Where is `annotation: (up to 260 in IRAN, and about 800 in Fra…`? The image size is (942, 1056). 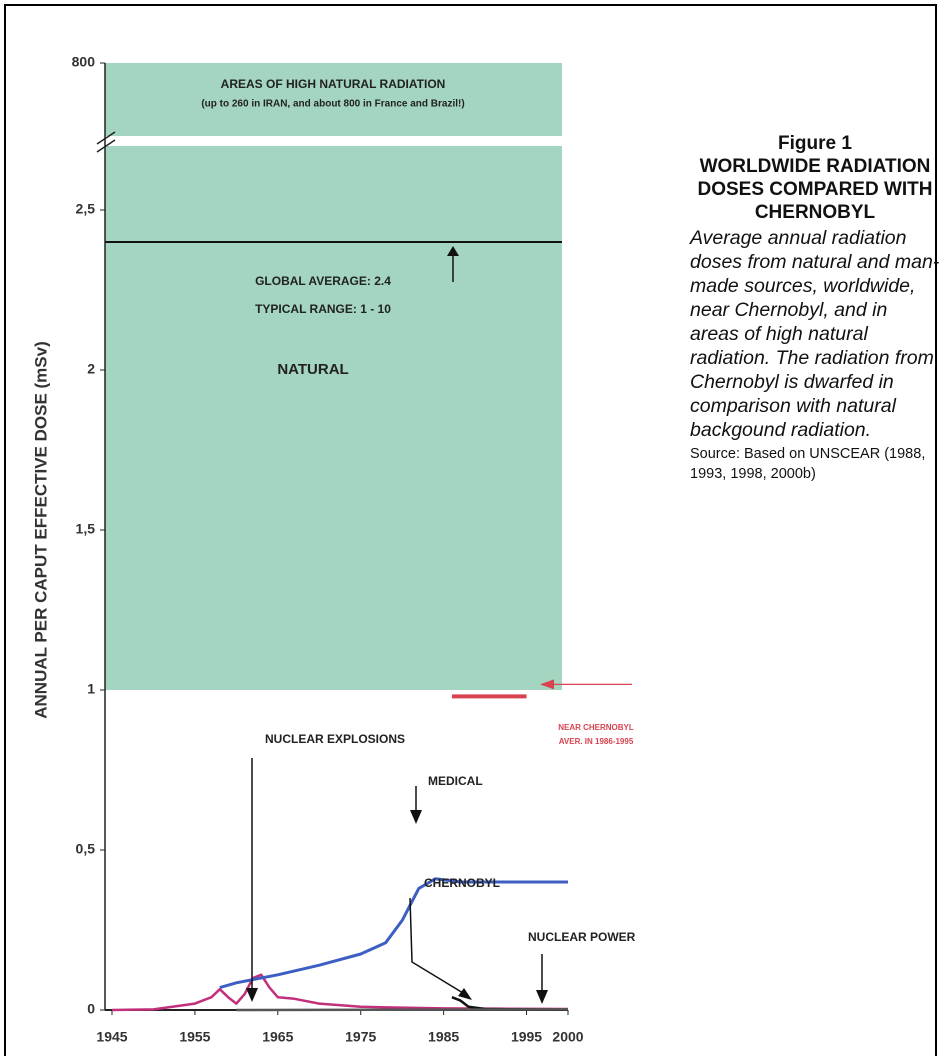
annotation: (up to 260 in IRAN, and about 800 in Fra… is located at coordinates (332, 104).